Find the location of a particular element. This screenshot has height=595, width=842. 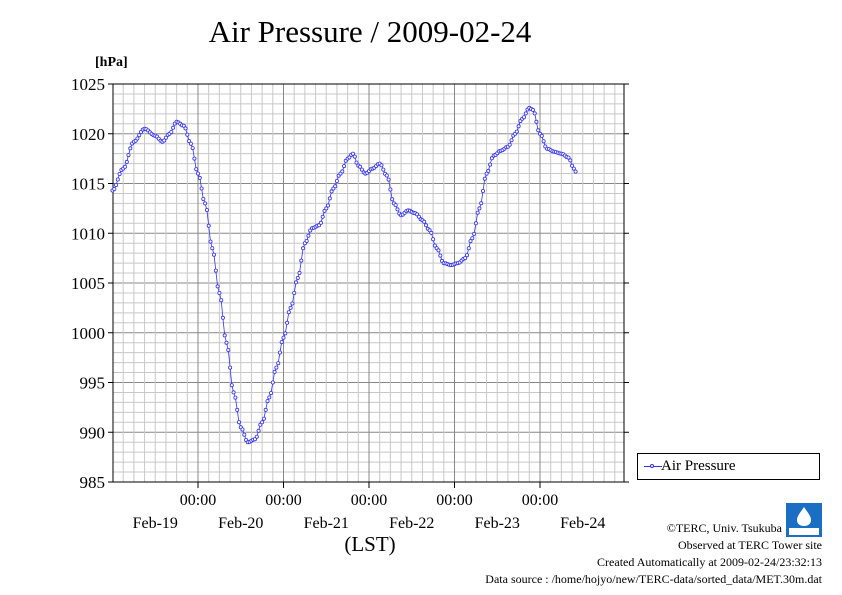

x-day-label: Feb-22 is located at coordinates (411, 523).